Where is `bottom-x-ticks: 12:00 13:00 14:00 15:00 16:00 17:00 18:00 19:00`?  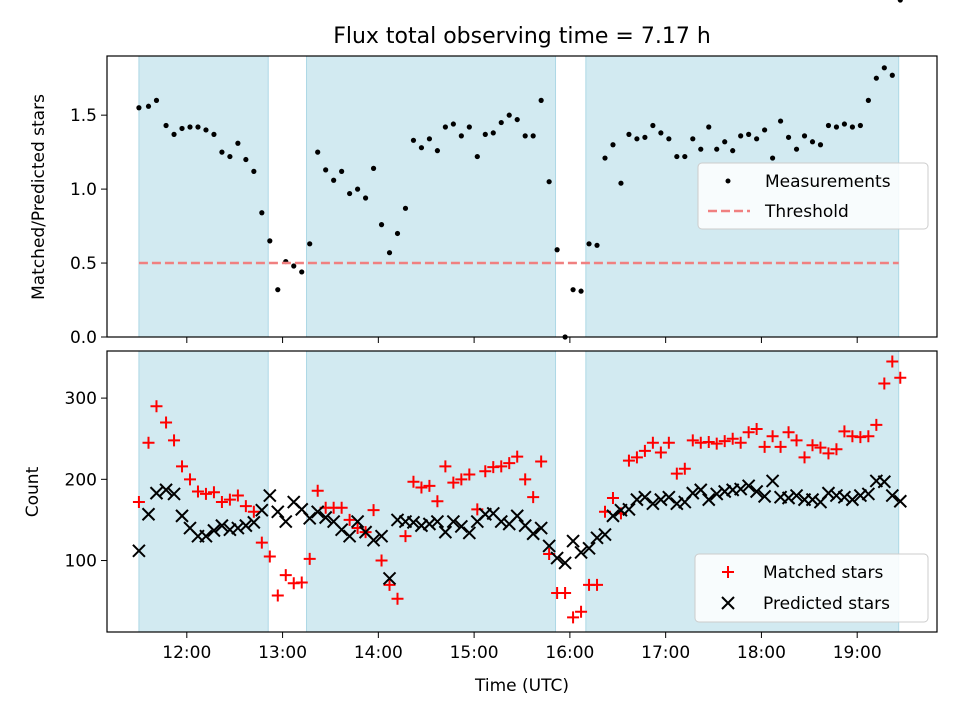
bottom-x-ticks: 12:00 13:00 14:00 15:00 16:00 17:00 18:00 19:00 is located at coordinates (522, 647).